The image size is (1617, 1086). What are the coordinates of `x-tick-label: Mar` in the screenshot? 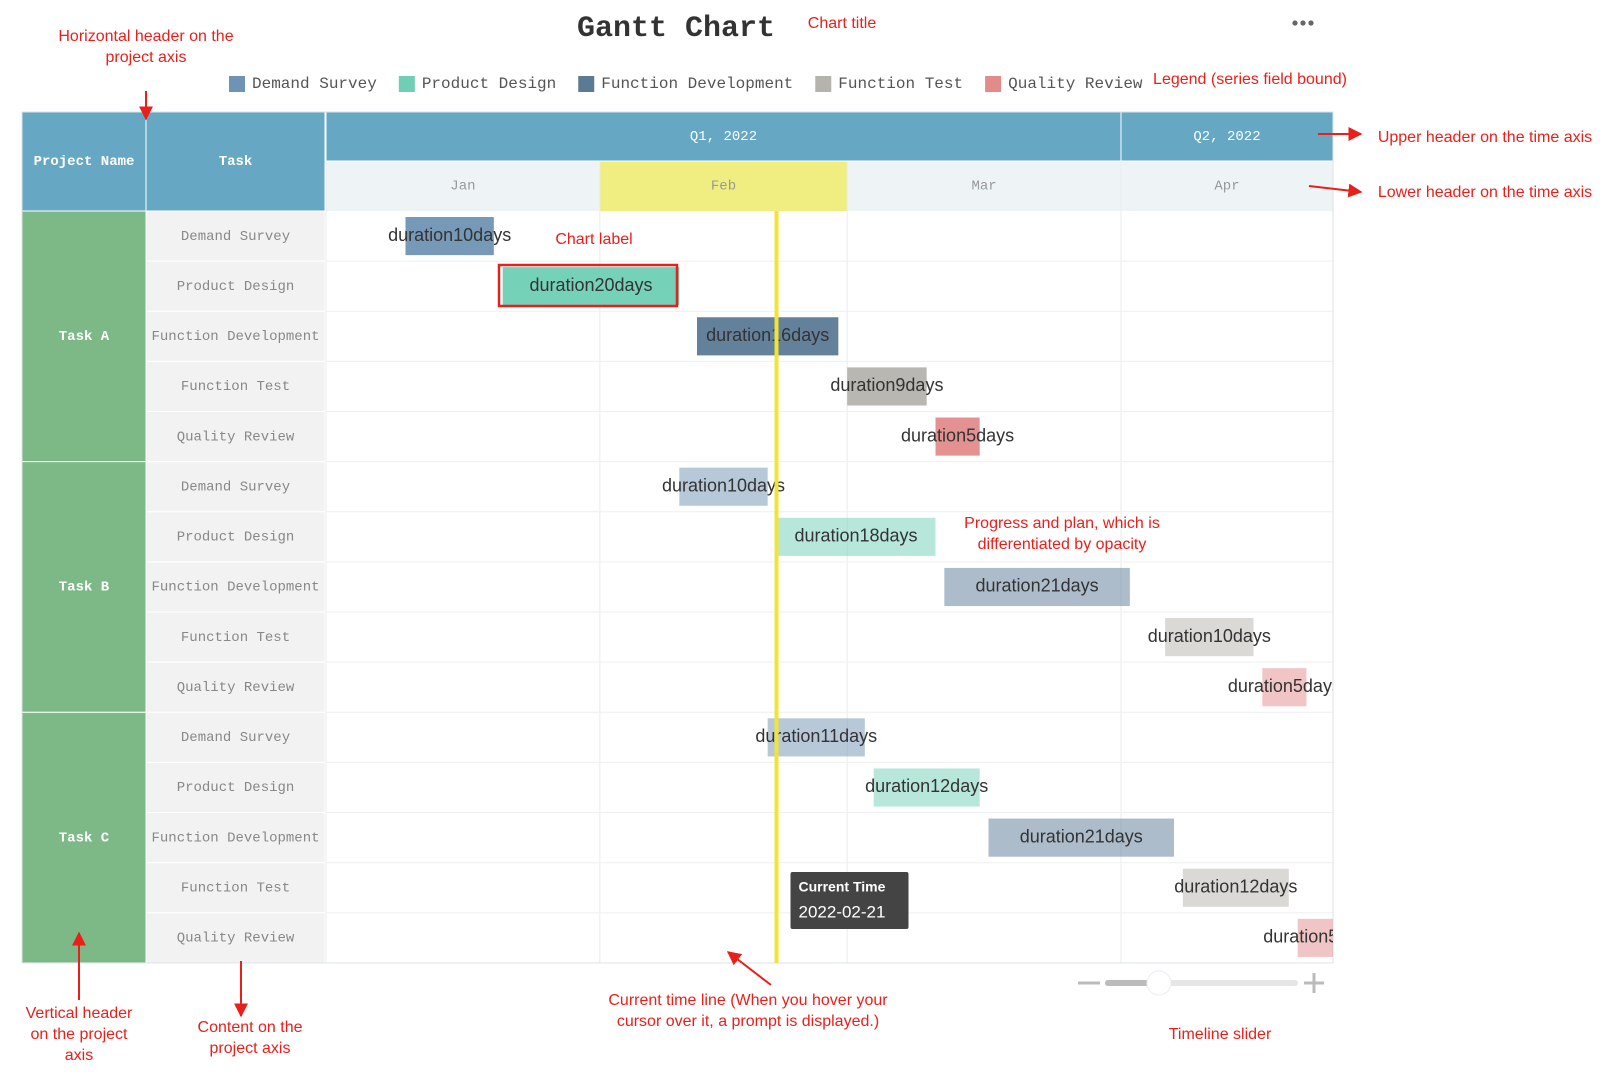 It's located at (983, 187).